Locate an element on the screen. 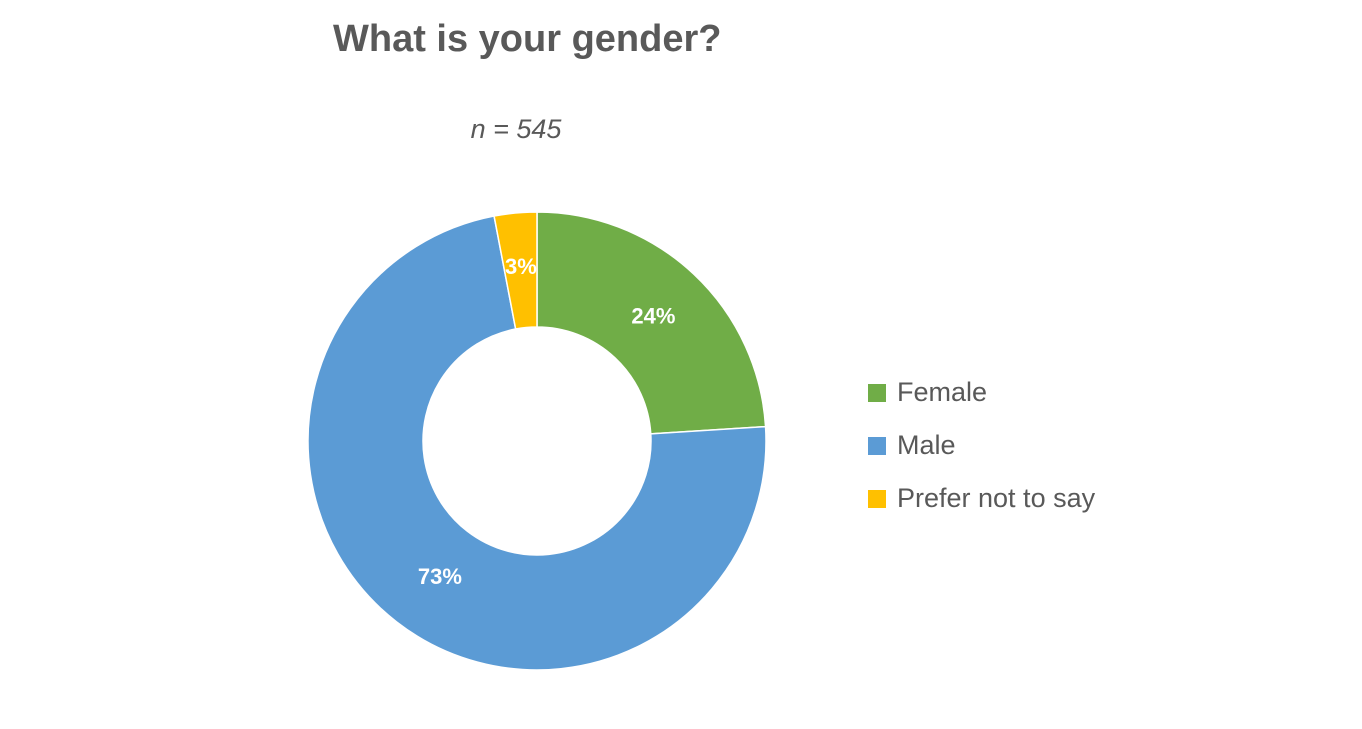  legend-item-female: Female is located at coordinates (981, 392).